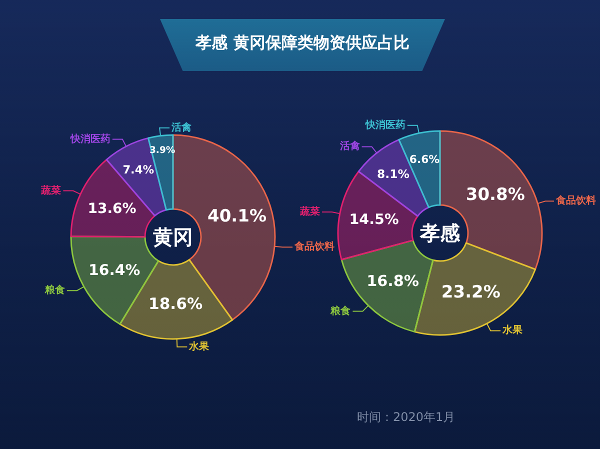  What do you see at coordinates (172, 237) in the screenshot?
I see `text: 黄冈` at bounding box center [172, 237].